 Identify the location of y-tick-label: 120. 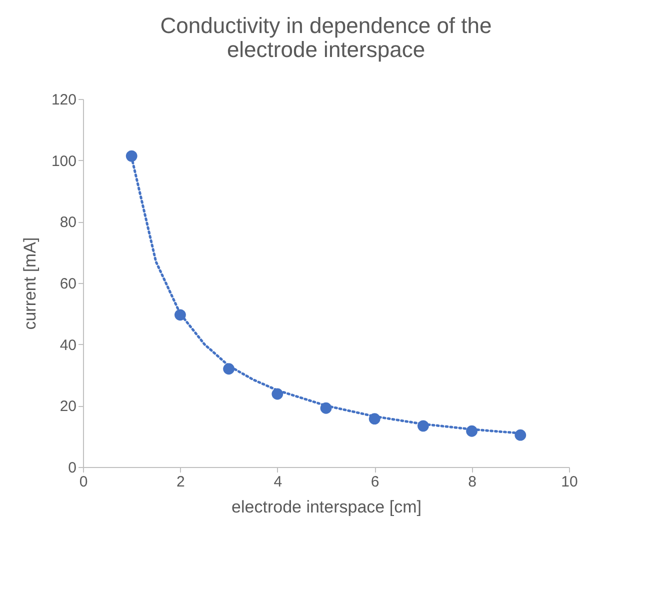
(63, 100).